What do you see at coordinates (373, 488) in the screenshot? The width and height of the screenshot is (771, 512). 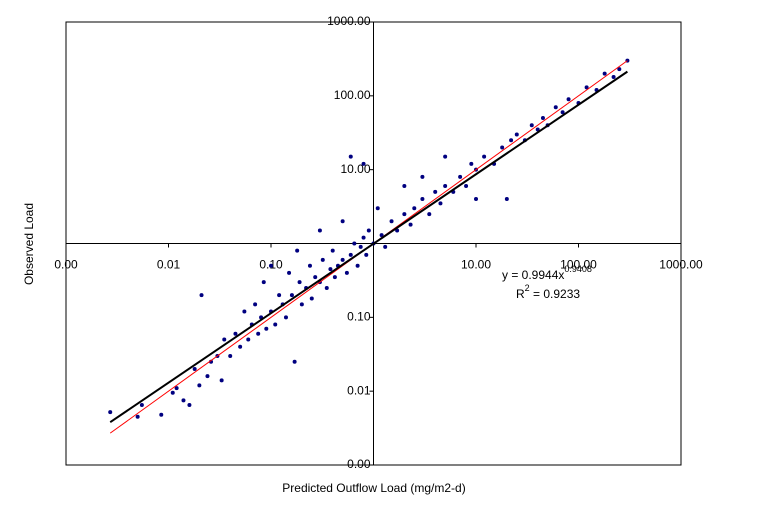 I see `x-axis-label: Predicted Outflow Load (mg/m2-d)` at bounding box center [373, 488].